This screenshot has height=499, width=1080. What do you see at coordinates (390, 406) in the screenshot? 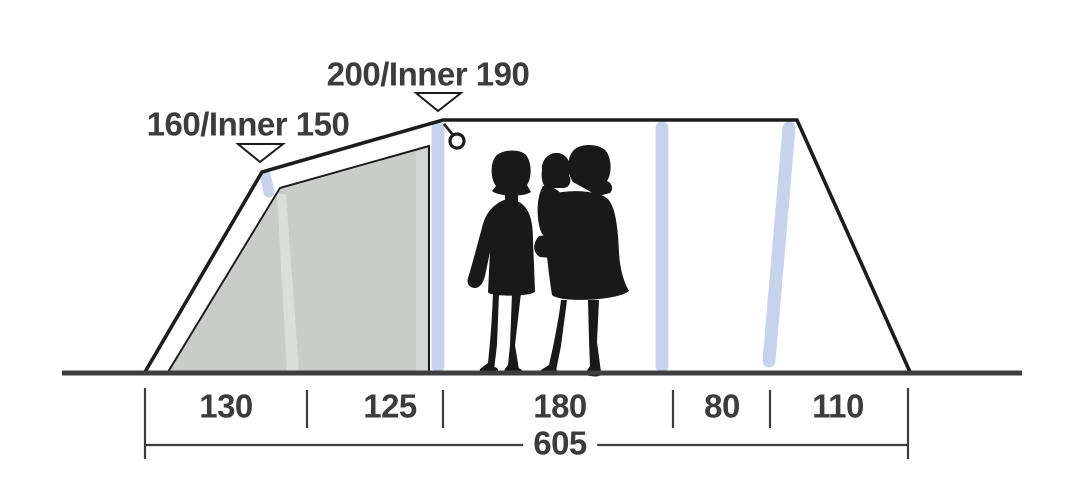
I see `dimension-label-segment-2: 125` at bounding box center [390, 406].